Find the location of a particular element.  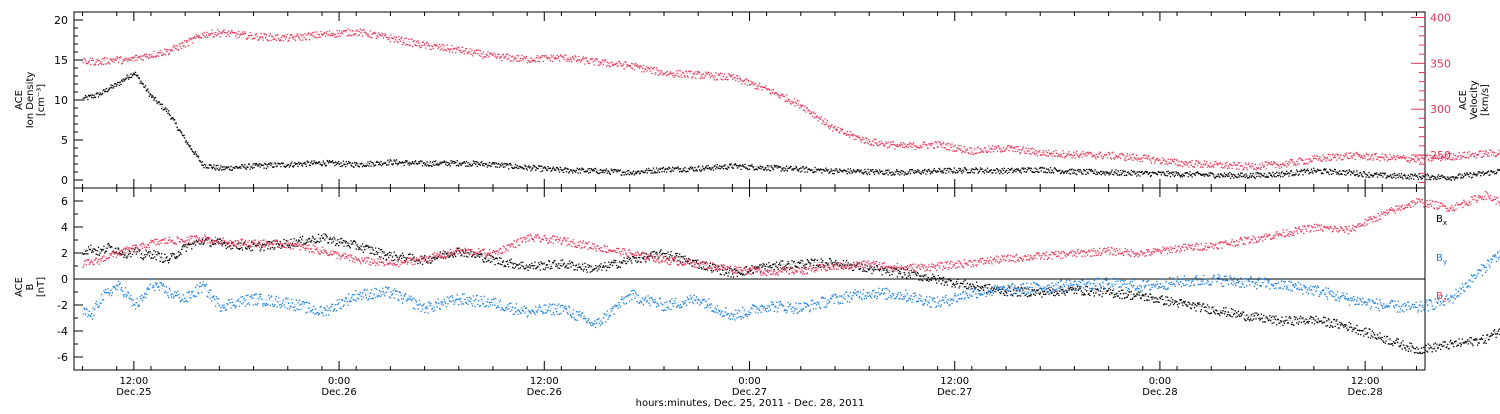

field-tick-label: -2 is located at coordinates (62, 305).